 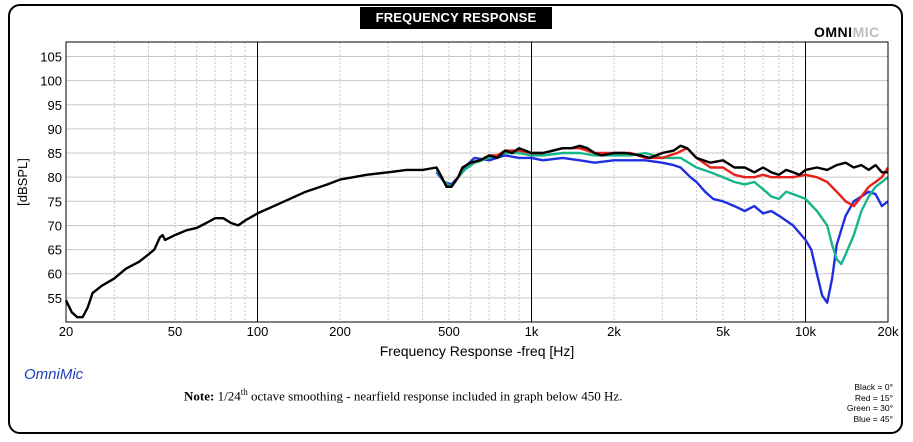 What do you see at coordinates (66, 331) in the screenshot?
I see `x-tick-label: 20` at bounding box center [66, 331].